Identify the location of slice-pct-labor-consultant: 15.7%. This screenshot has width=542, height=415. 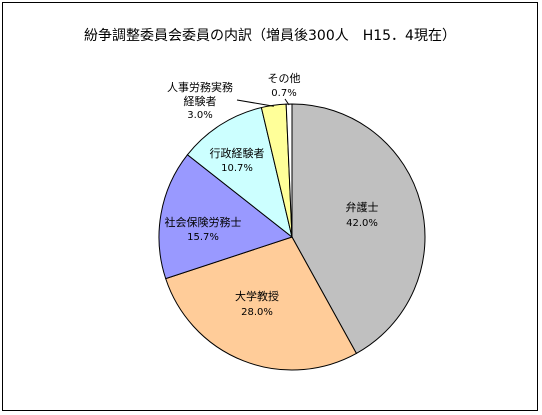
(203, 237).